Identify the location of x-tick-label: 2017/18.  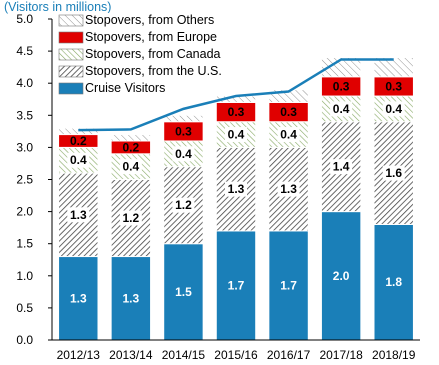
(341, 355).